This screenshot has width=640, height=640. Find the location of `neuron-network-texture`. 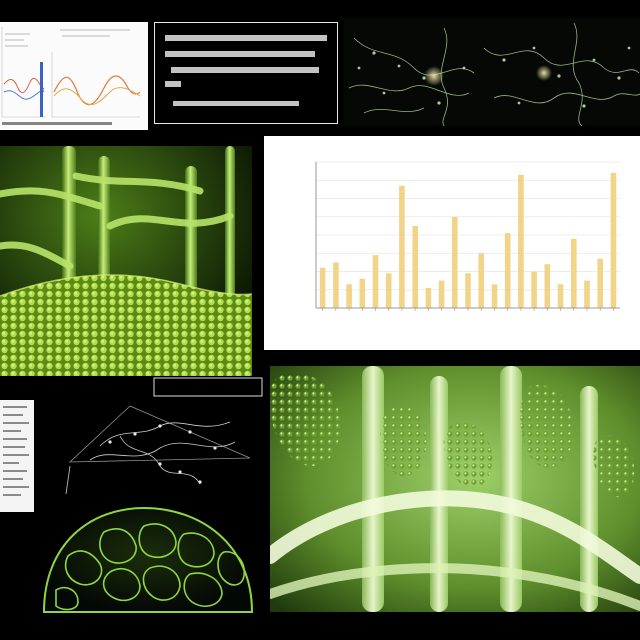

neuron-network-texture is located at coordinates (494, 74).